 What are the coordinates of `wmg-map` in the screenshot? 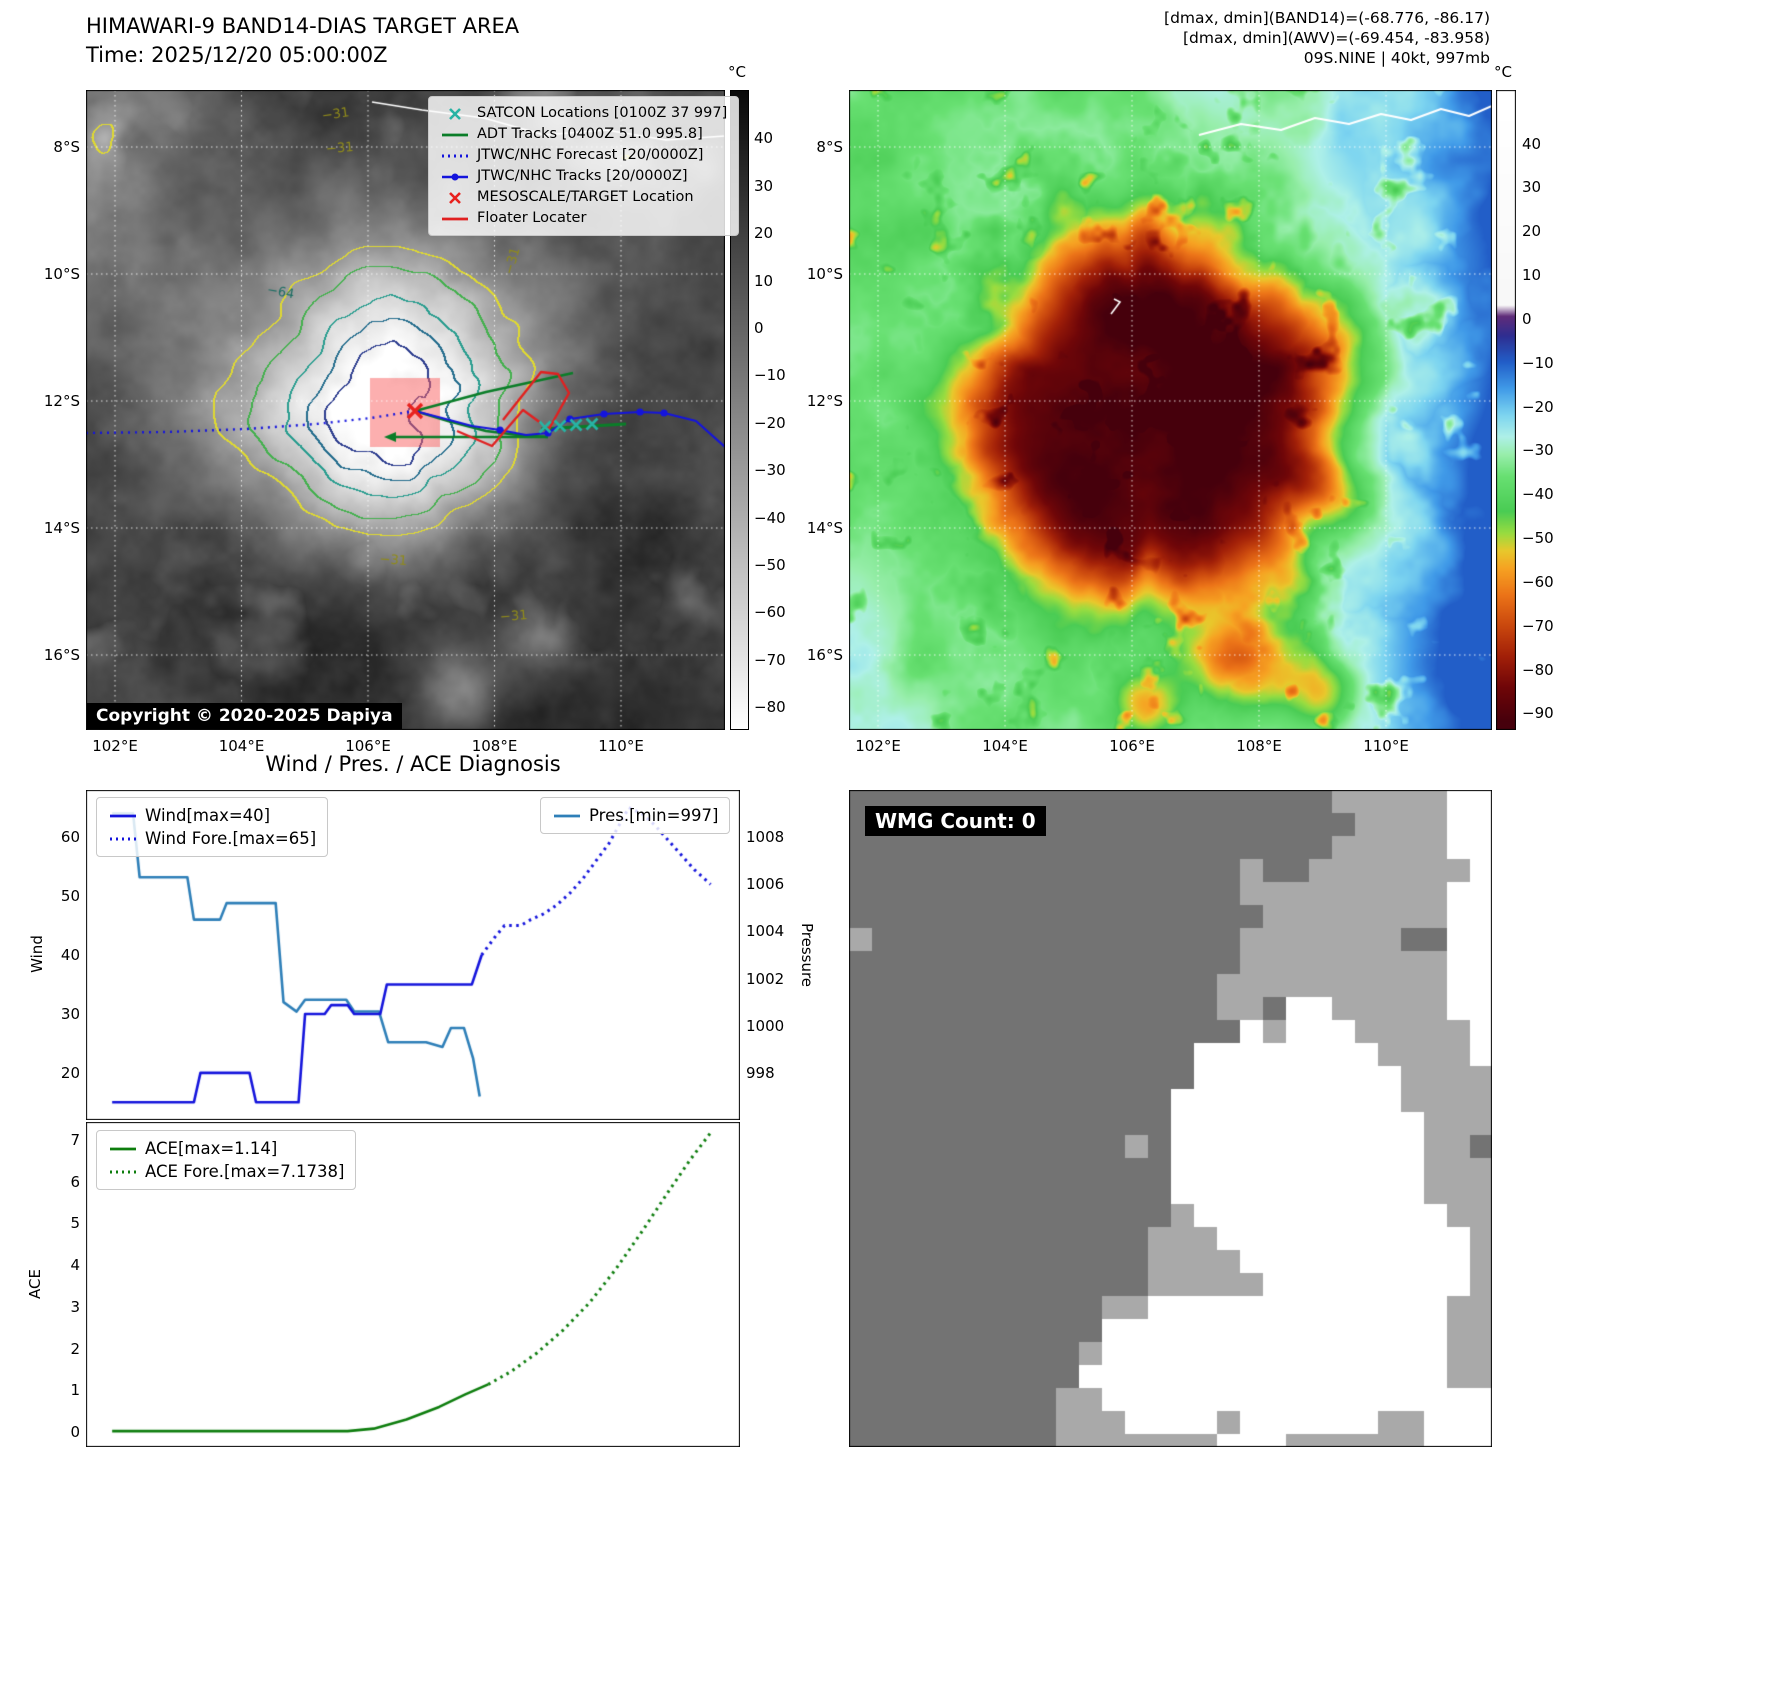 It's located at (1170, 1118).